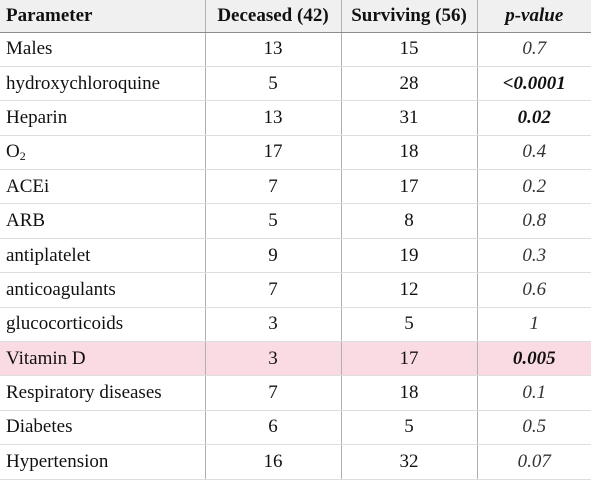 This screenshot has height=480, width=591. I want to click on parameter-label: antiplatelet, so click(48, 255).